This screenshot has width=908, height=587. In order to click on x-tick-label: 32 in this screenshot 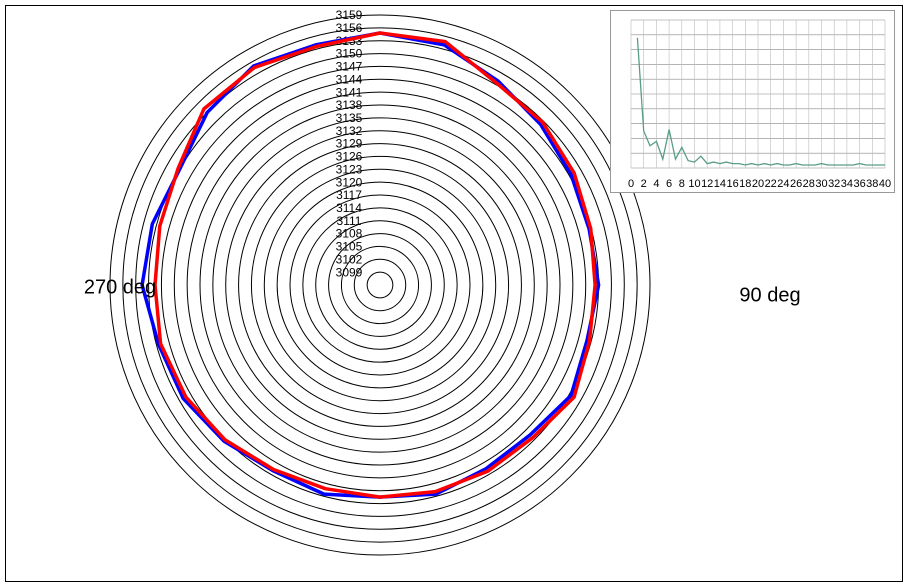, I will do `click(834, 184)`.